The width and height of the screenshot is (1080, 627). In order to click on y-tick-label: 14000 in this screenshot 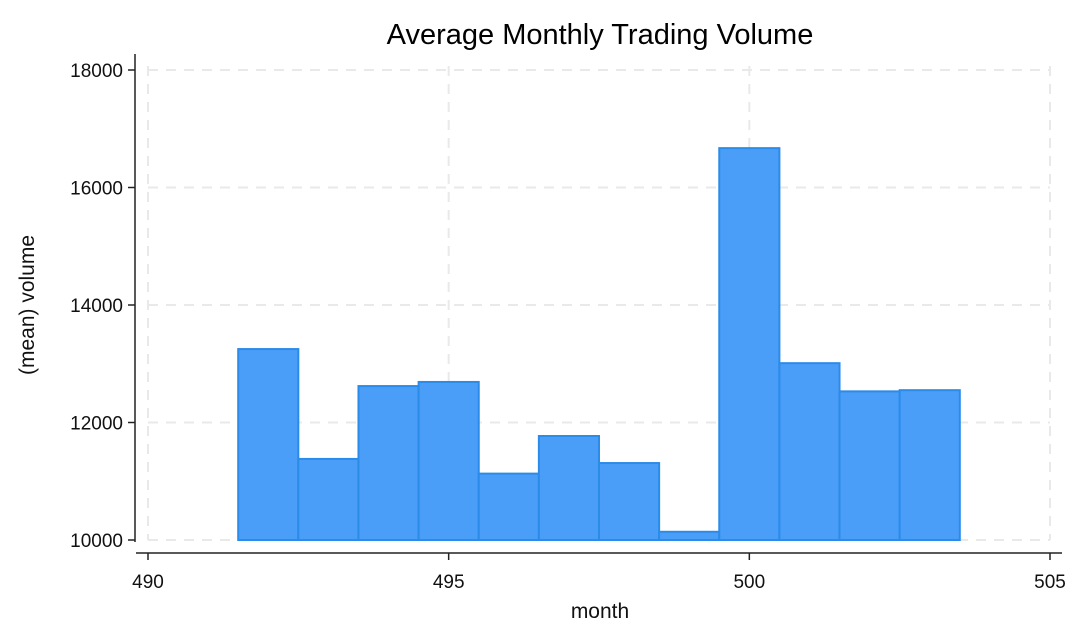, I will do `click(96, 306)`.